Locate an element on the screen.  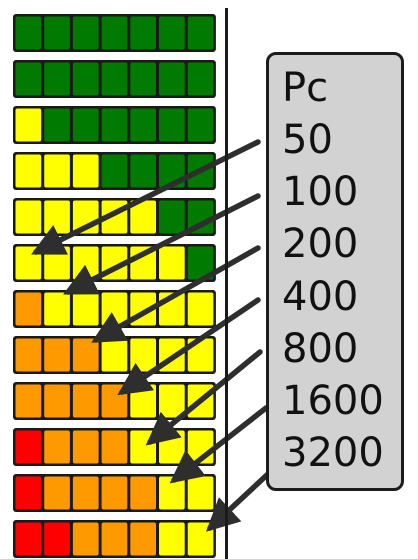
legend-label-50: 50 is located at coordinates (307, 140).